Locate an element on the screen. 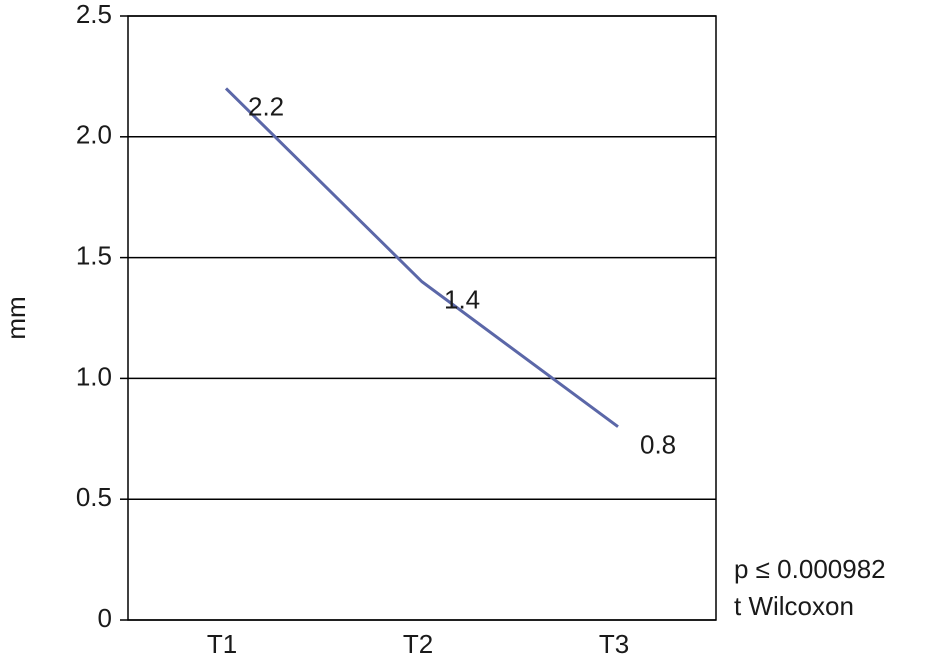 The width and height of the screenshot is (944, 664). annotation: p ≤ 0.000982 is located at coordinates (810, 569).